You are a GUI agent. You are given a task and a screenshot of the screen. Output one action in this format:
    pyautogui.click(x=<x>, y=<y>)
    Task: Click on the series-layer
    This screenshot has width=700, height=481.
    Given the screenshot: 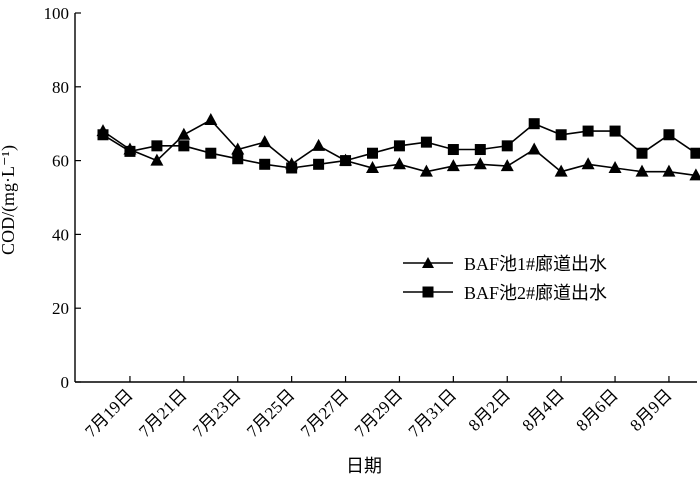 What is the action you would take?
    pyautogui.click(x=398, y=147)
    